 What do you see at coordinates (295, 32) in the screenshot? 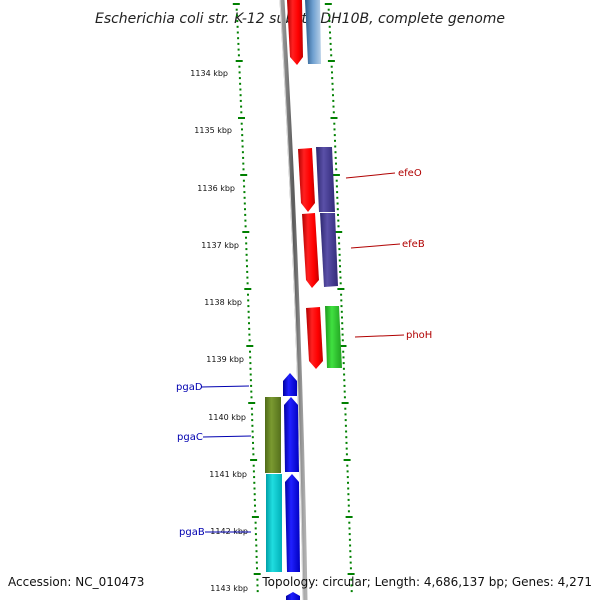
I see `gene-top-red` at bounding box center [295, 32].